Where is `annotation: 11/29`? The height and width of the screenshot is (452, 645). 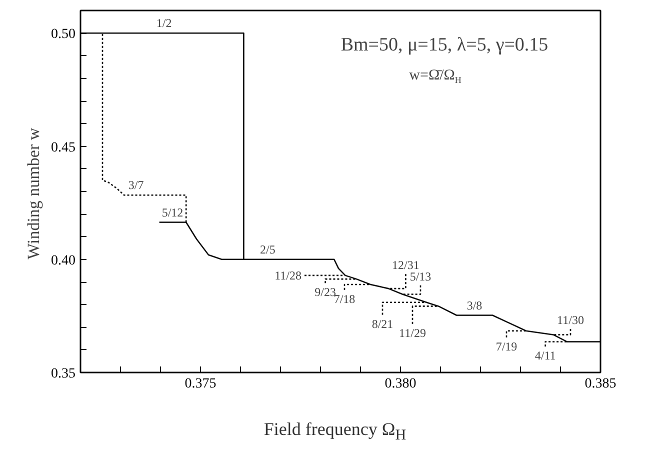 annotation: 11/29 is located at coordinates (412, 333).